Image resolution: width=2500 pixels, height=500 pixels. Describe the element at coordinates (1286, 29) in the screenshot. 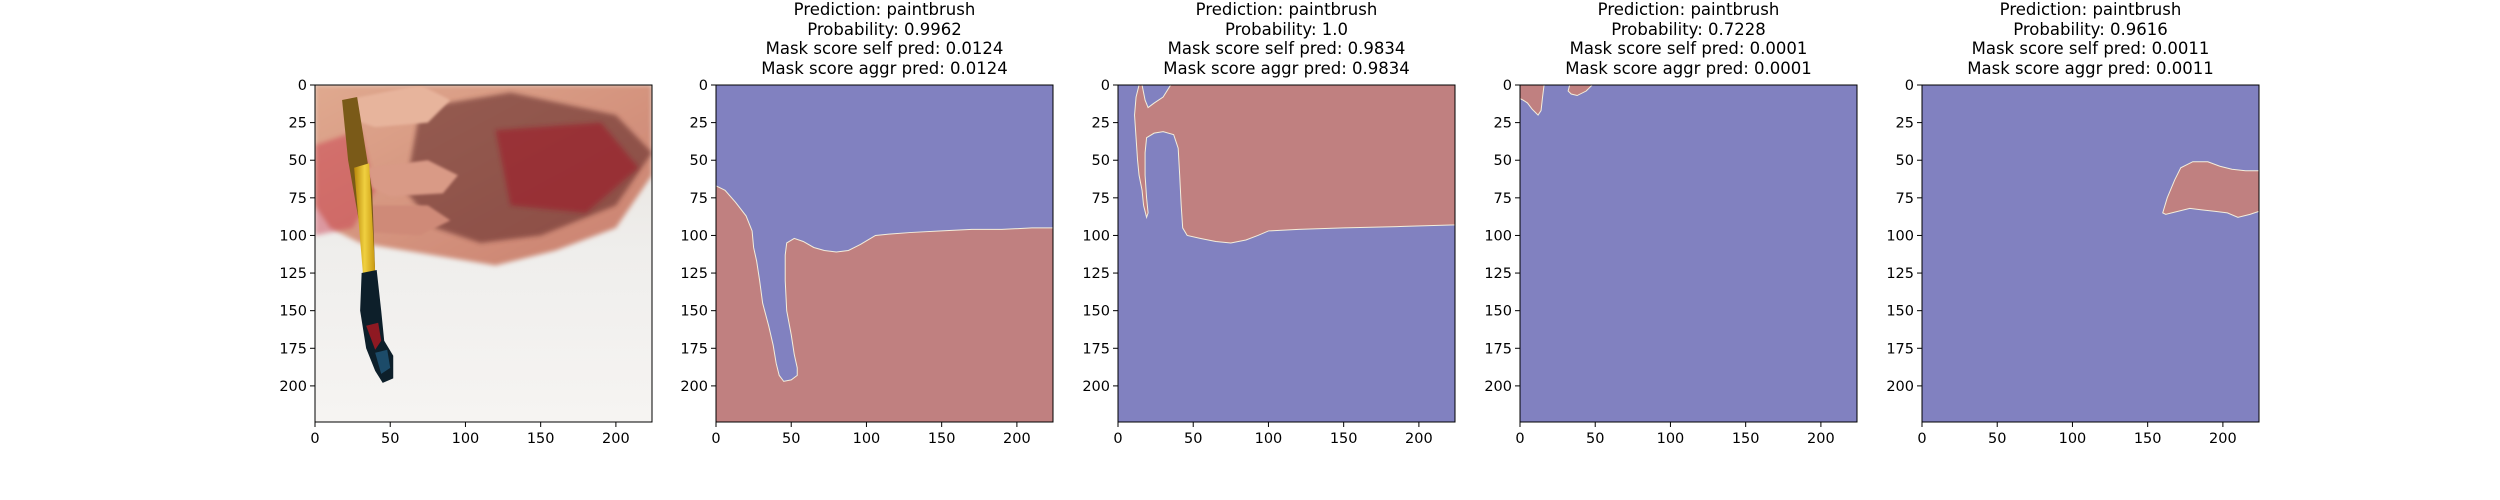

I see `probability-line: Probability: 1.0` at that location.